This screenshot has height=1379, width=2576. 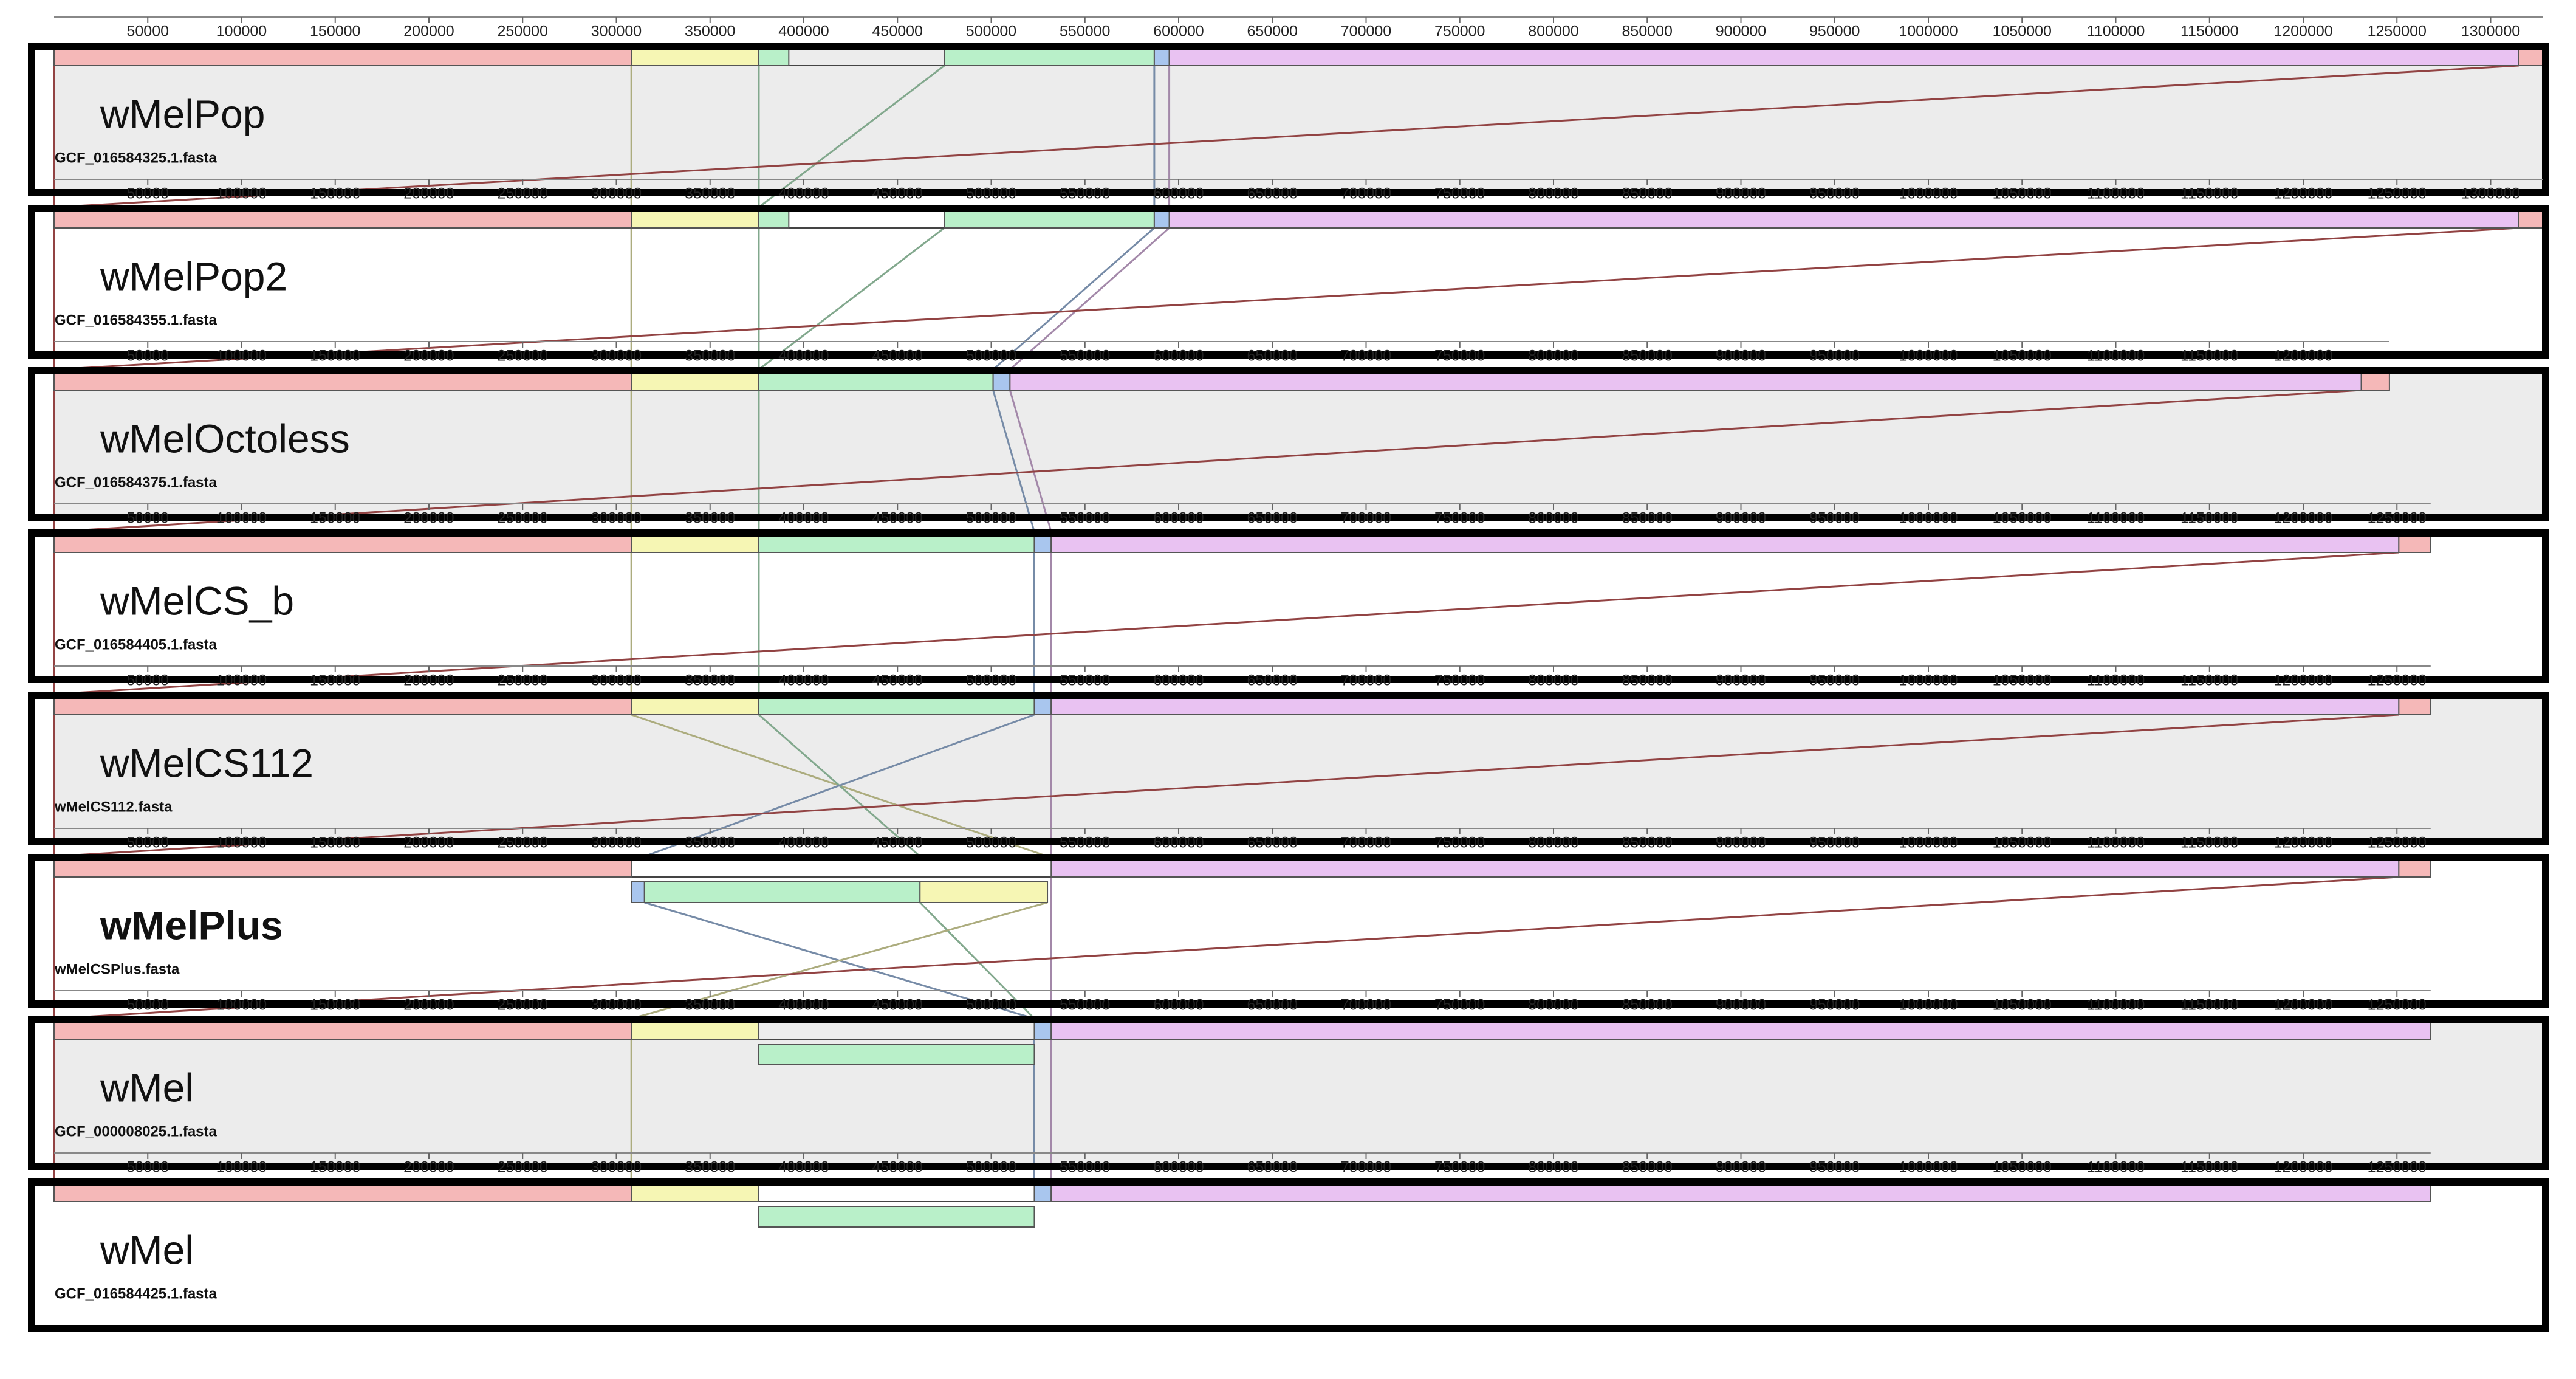 I want to click on tick-label: 400000, so click(x=803, y=518).